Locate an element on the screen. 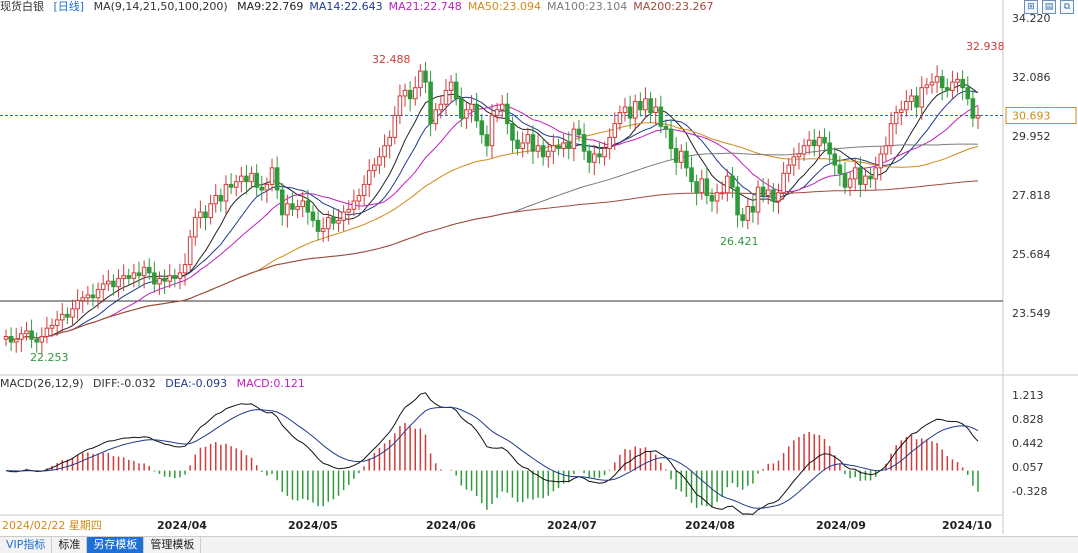 The height and width of the screenshot is (553, 1078). date-tick-label: 2024/05 is located at coordinates (313, 525).